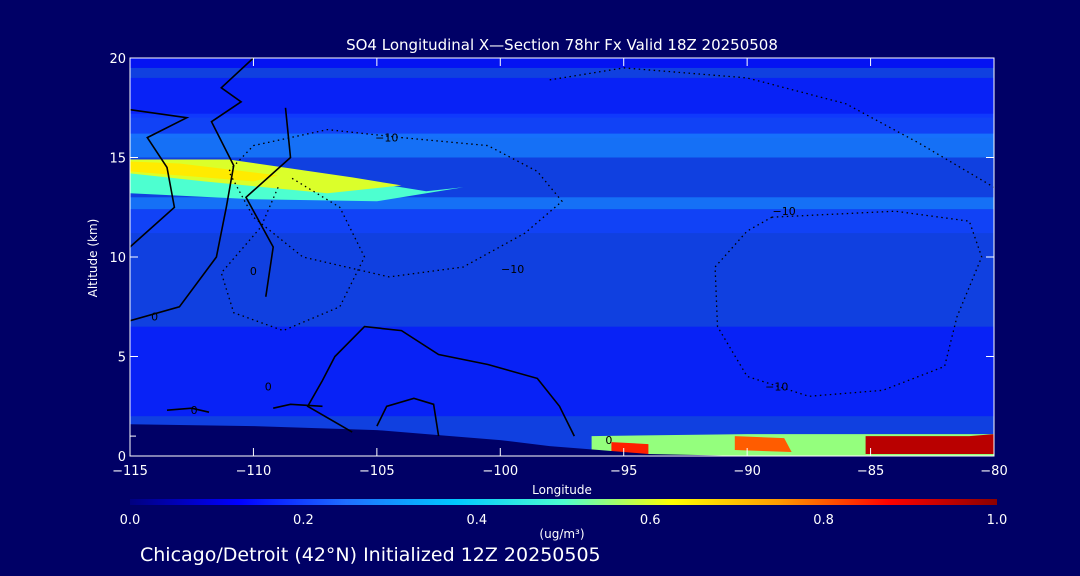  Describe the element at coordinates (870, 471) in the screenshot. I see `x-tick-label: −85` at that location.